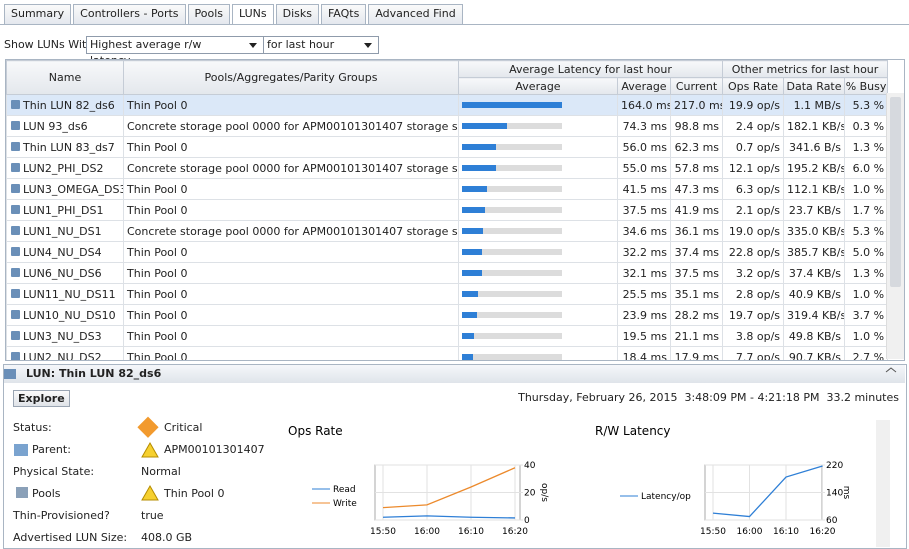 Image resolution: width=909 pixels, height=549 pixels. Describe the element at coordinates (383, 532) in the screenshot. I see `x-tick-label: 15:50` at that location.